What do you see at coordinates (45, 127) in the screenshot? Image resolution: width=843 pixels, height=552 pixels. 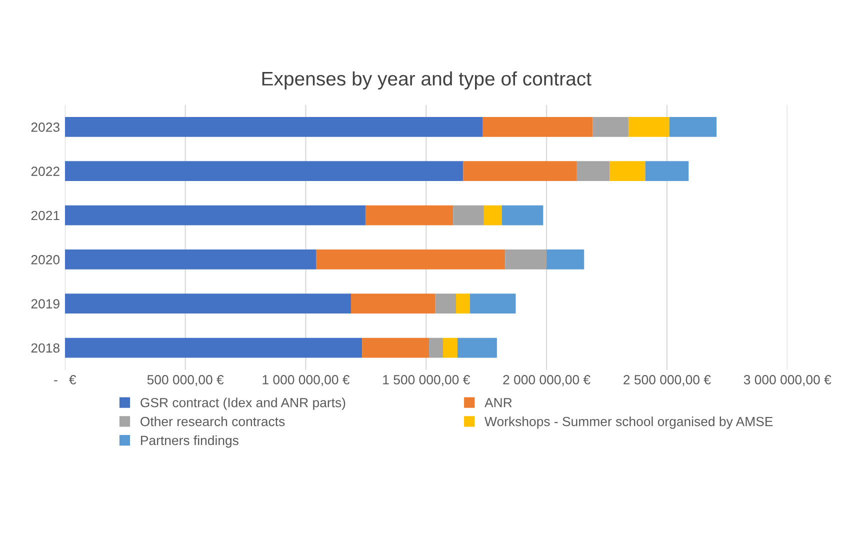 I see `y-tick-label: 2023` at bounding box center [45, 127].